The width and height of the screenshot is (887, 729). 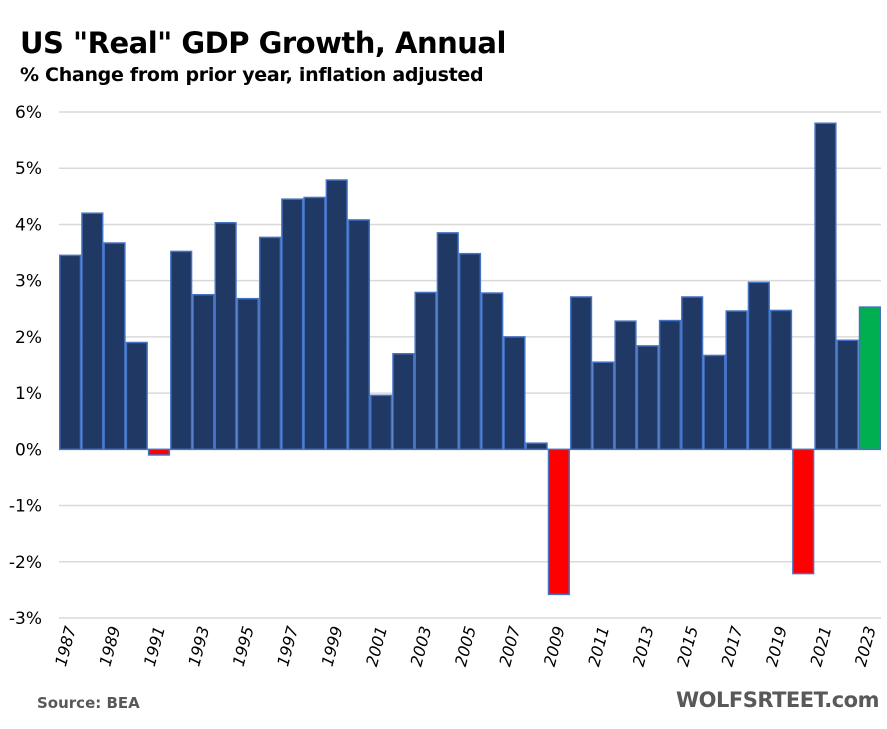 I want to click on bar-1996: 1996: 3.77%, so click(x=270, y=343).